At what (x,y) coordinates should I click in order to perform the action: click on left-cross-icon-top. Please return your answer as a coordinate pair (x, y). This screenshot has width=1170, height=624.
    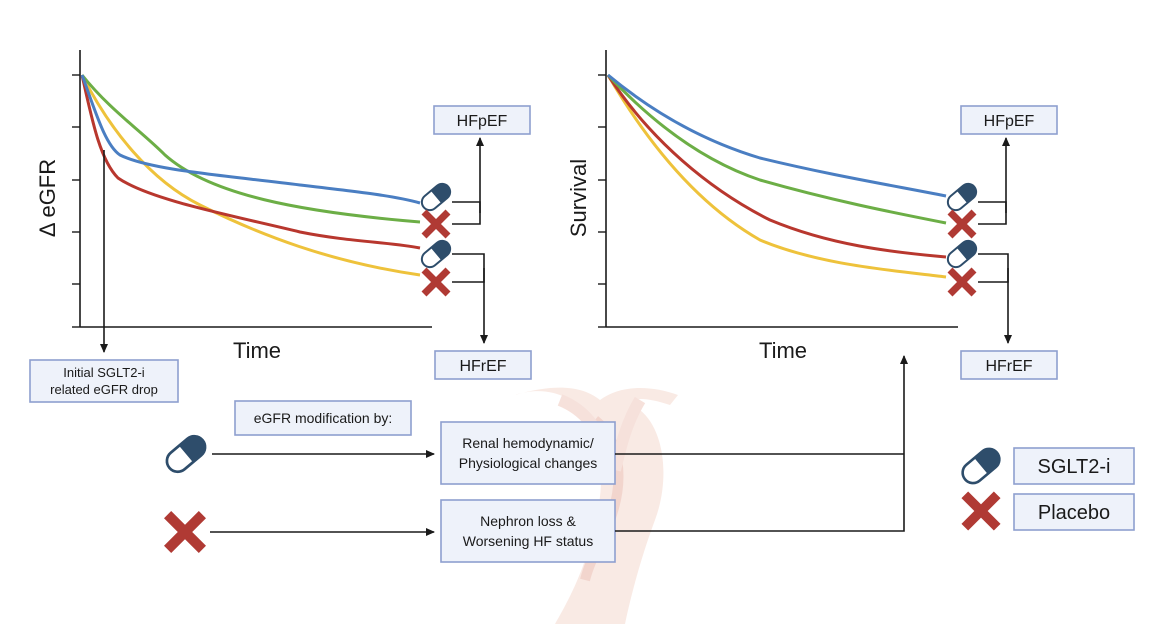
    Looking at the image, I should click on (436, 224).